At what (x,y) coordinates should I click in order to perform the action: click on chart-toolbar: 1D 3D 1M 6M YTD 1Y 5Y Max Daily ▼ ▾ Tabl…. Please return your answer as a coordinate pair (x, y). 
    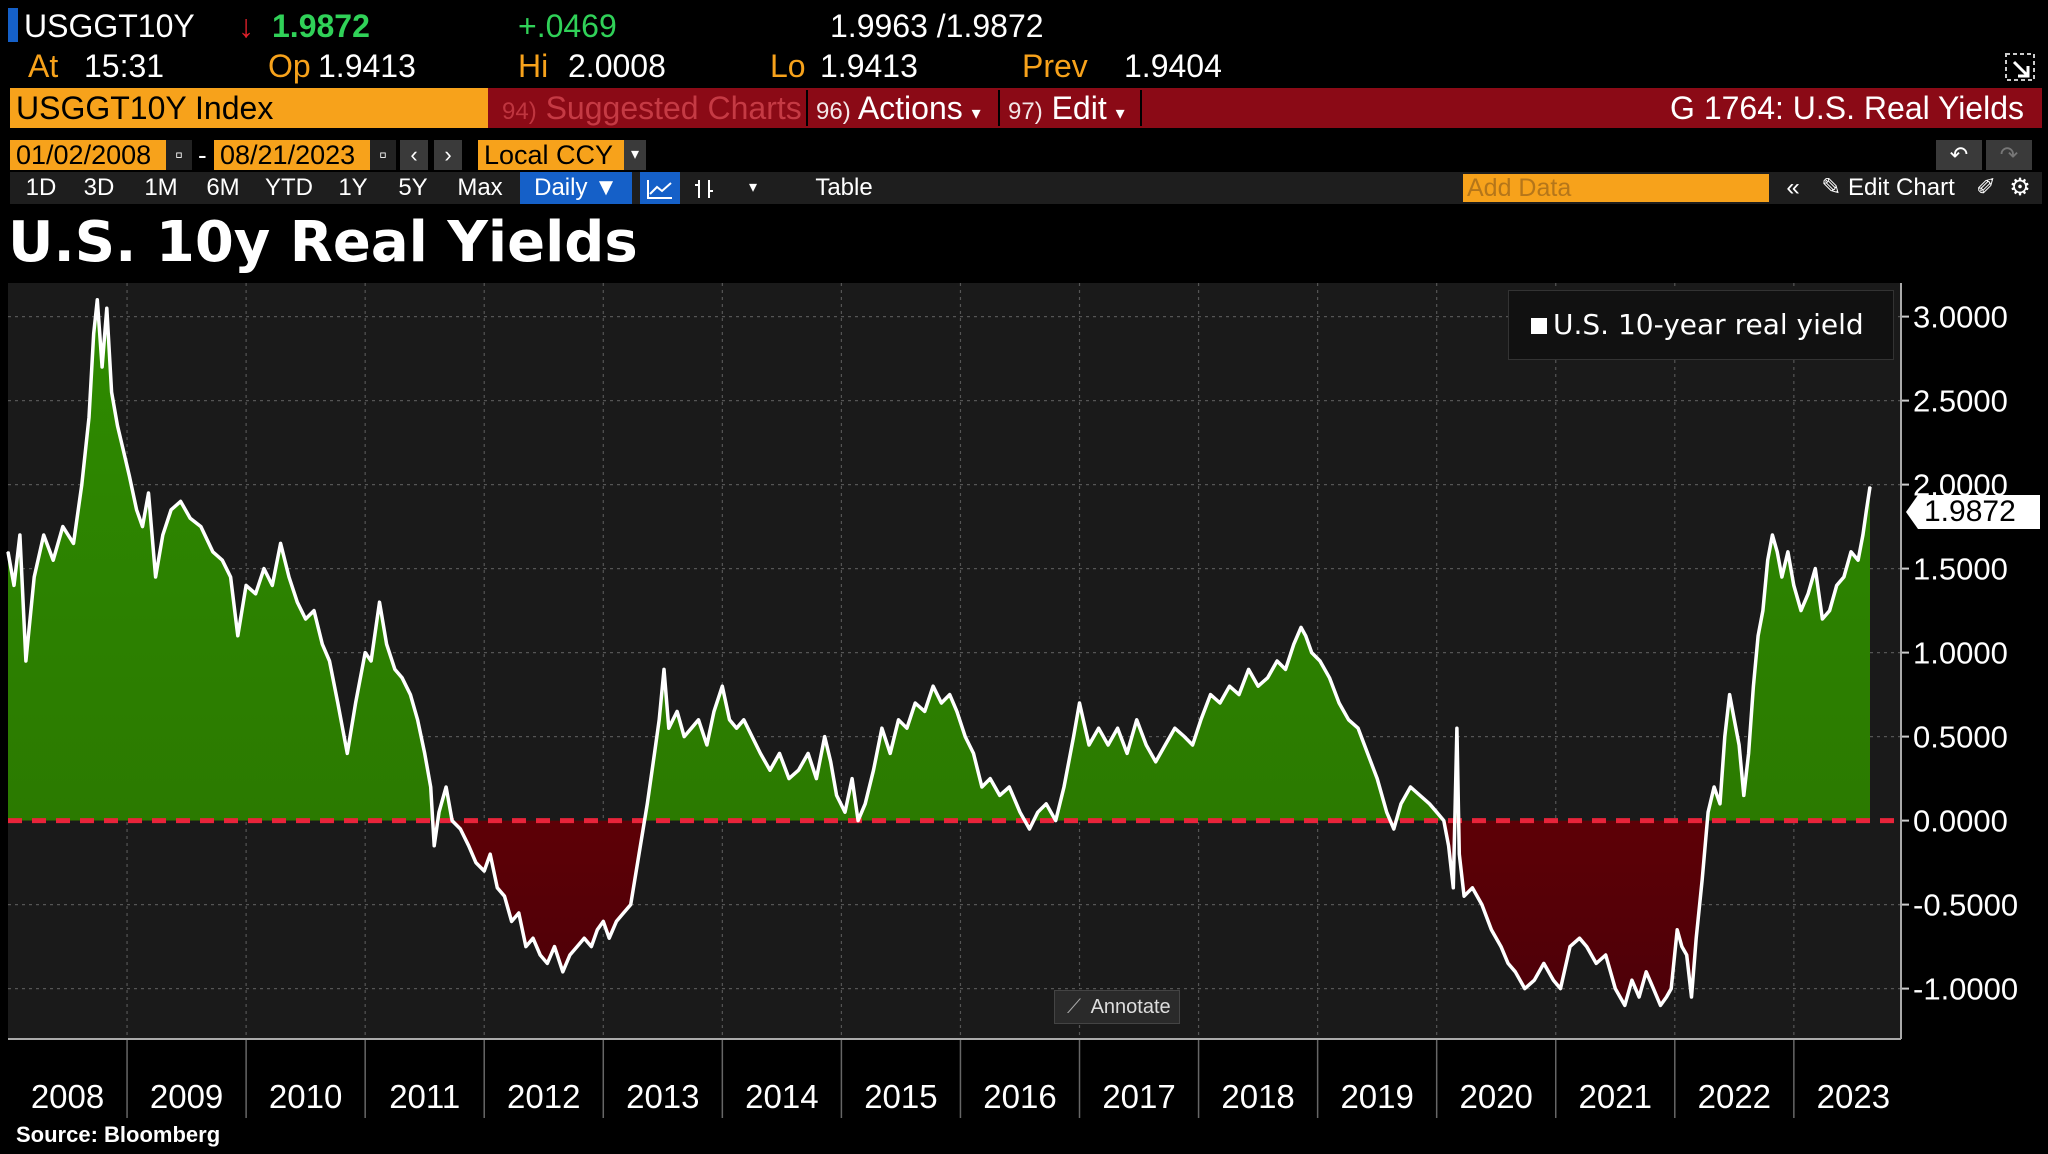
    Looking at the image, I should click on (1026, 188).